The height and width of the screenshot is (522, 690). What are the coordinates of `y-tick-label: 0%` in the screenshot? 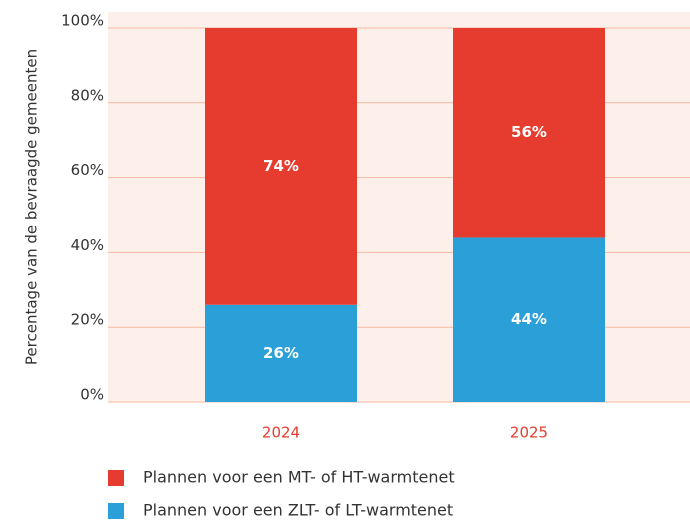 It's located at (92, 395).